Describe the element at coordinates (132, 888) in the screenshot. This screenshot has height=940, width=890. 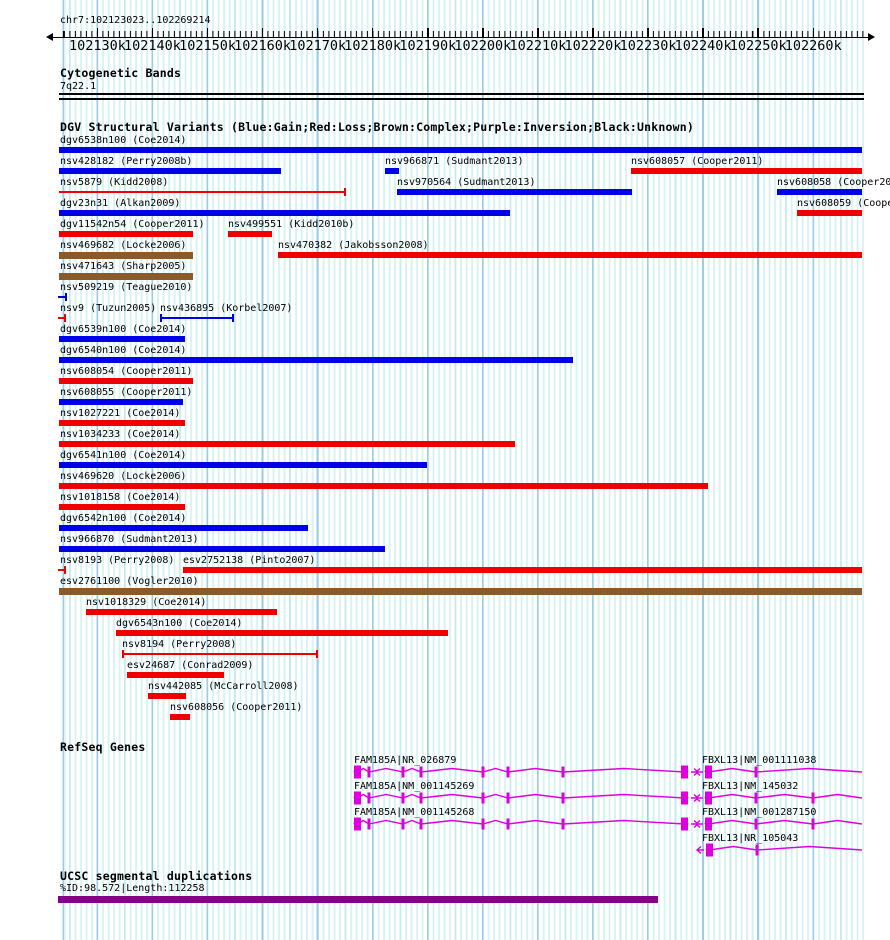
I see `segdup-info-label: %ID:98.572|Length:112258` at that location.